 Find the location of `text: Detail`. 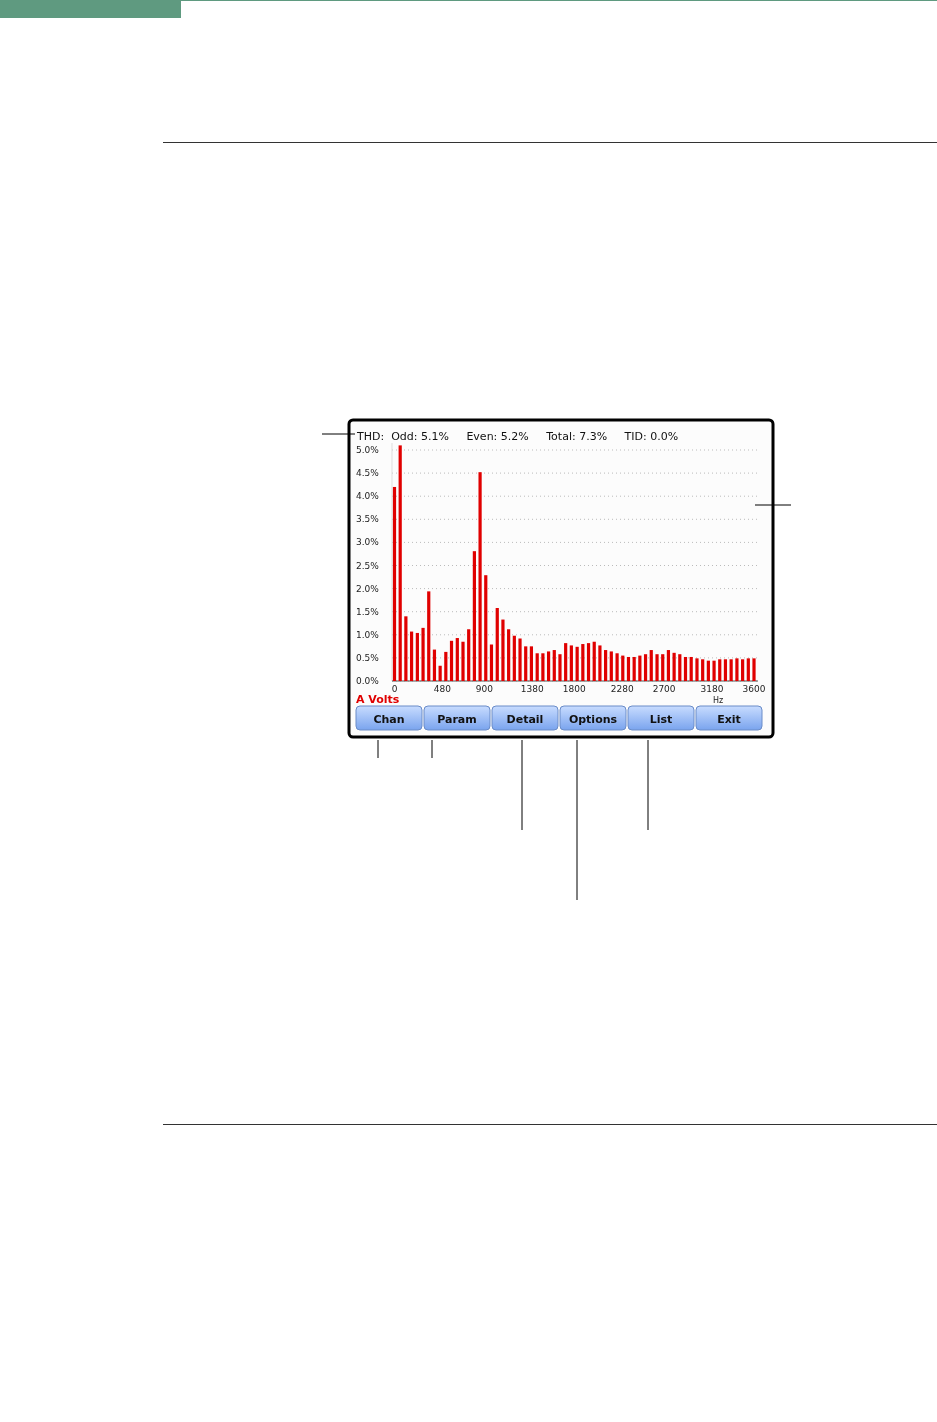

text: Detail is located at coordinates (525, 719).